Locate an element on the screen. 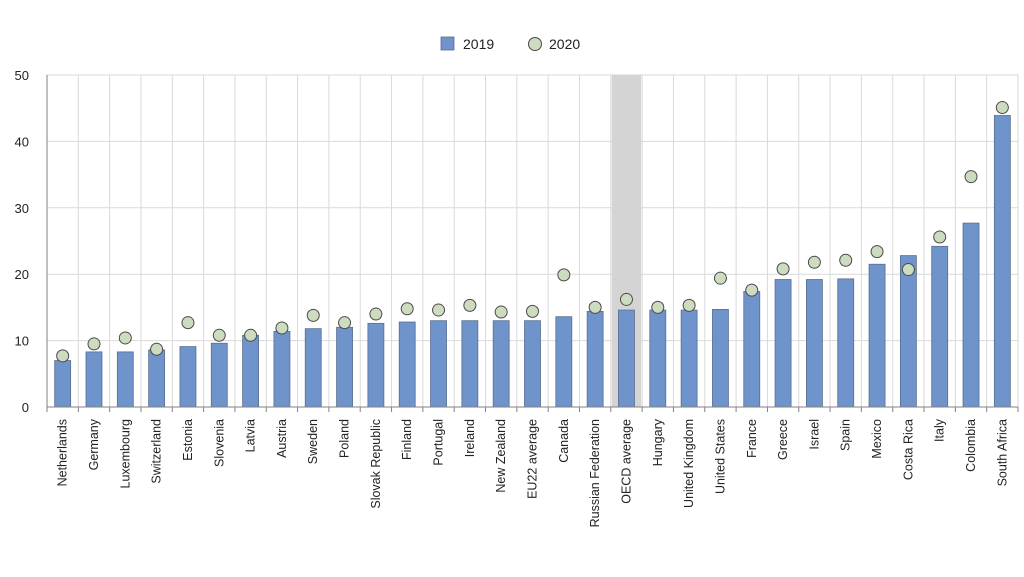 Image resolution: width=1024 pixels, height=577 pixels. x-tick-label: South Africa is located at coordinates (1002, 452).